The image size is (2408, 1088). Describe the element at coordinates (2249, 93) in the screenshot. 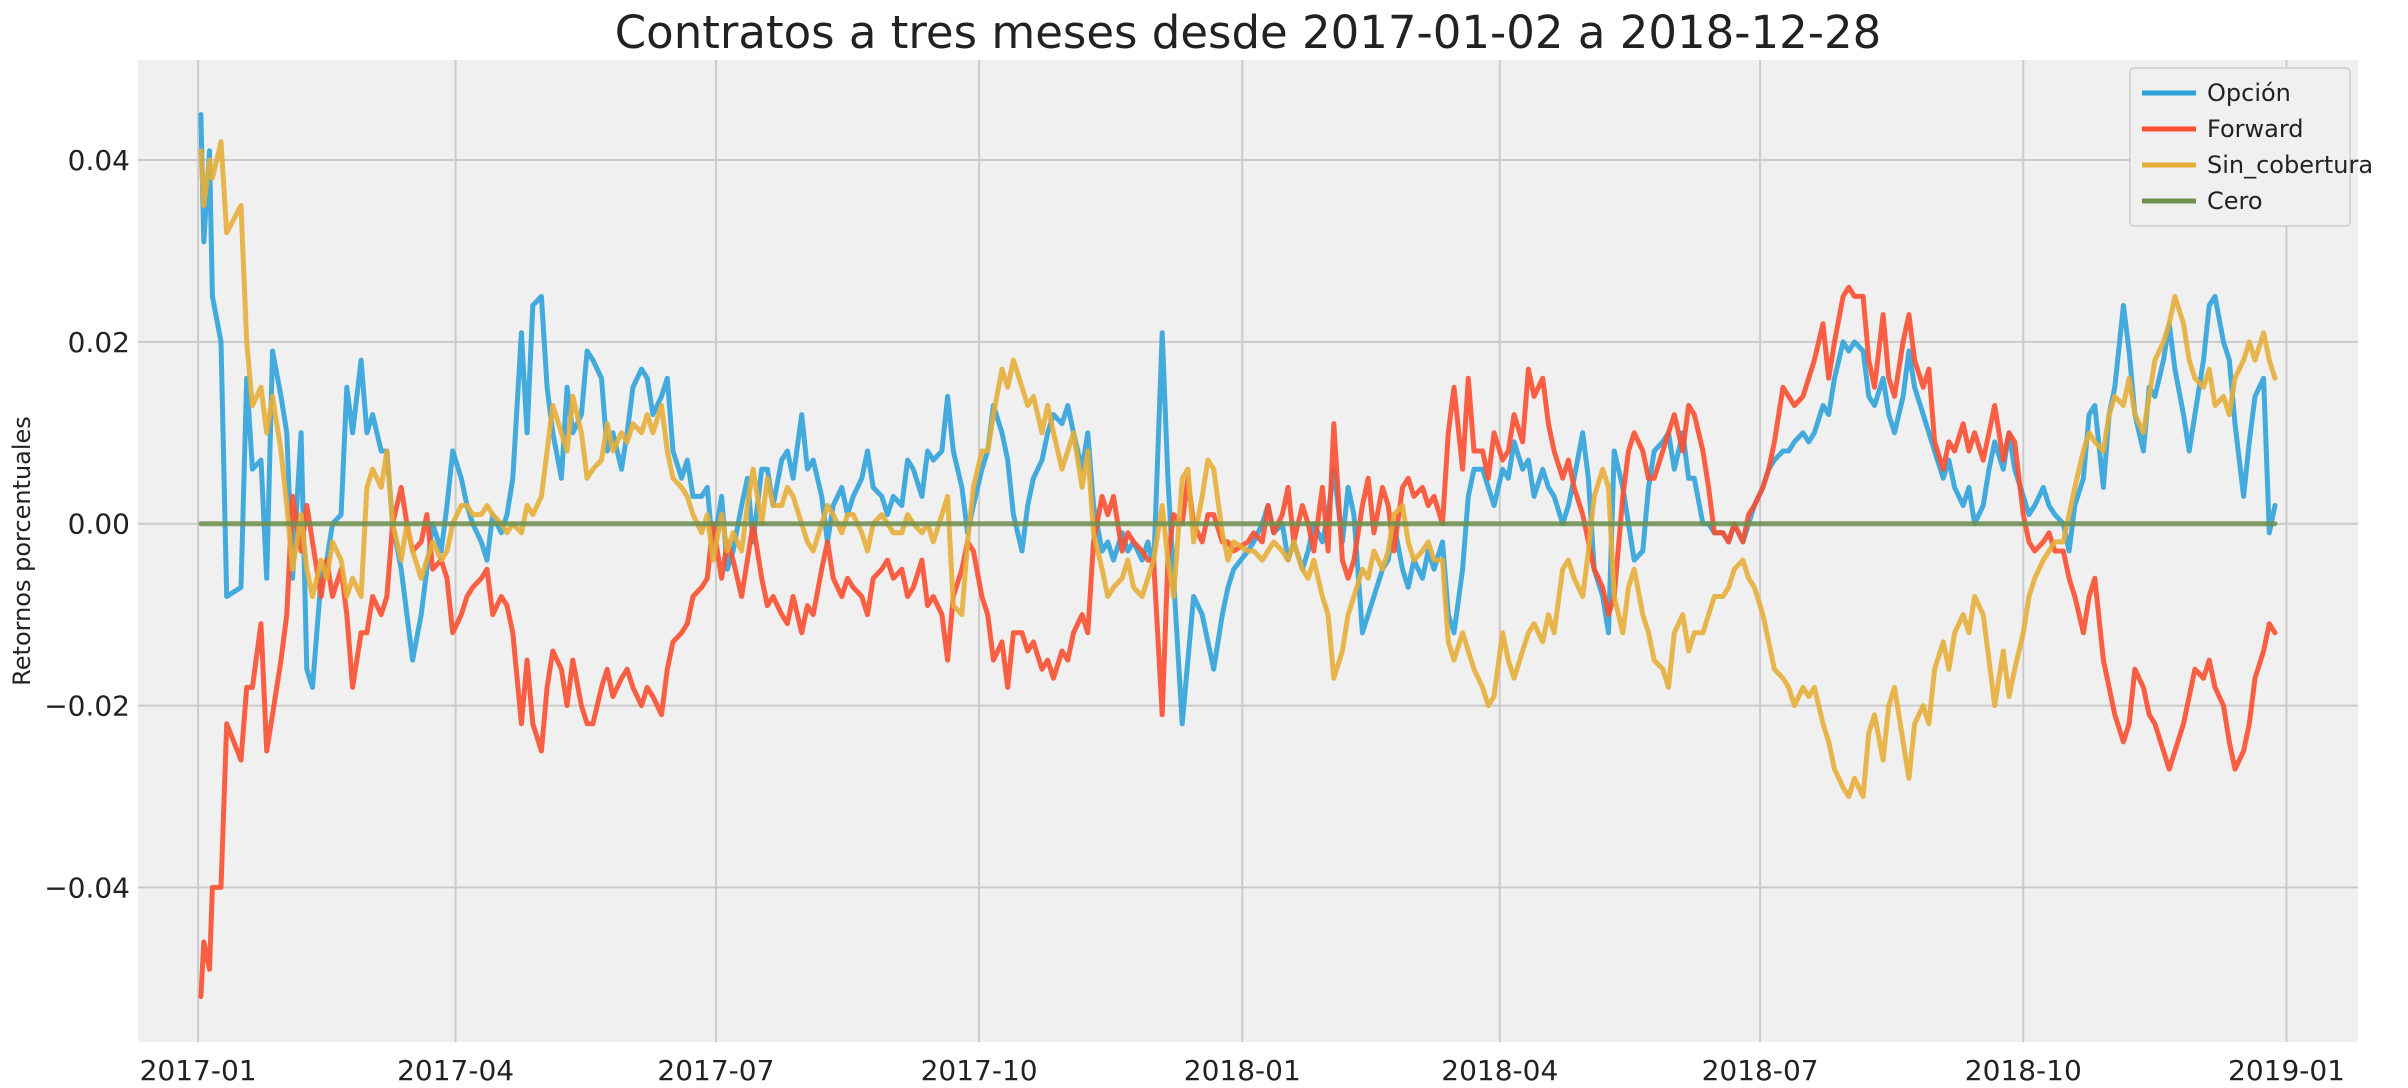

I see `legend-label: Opción` at that location.